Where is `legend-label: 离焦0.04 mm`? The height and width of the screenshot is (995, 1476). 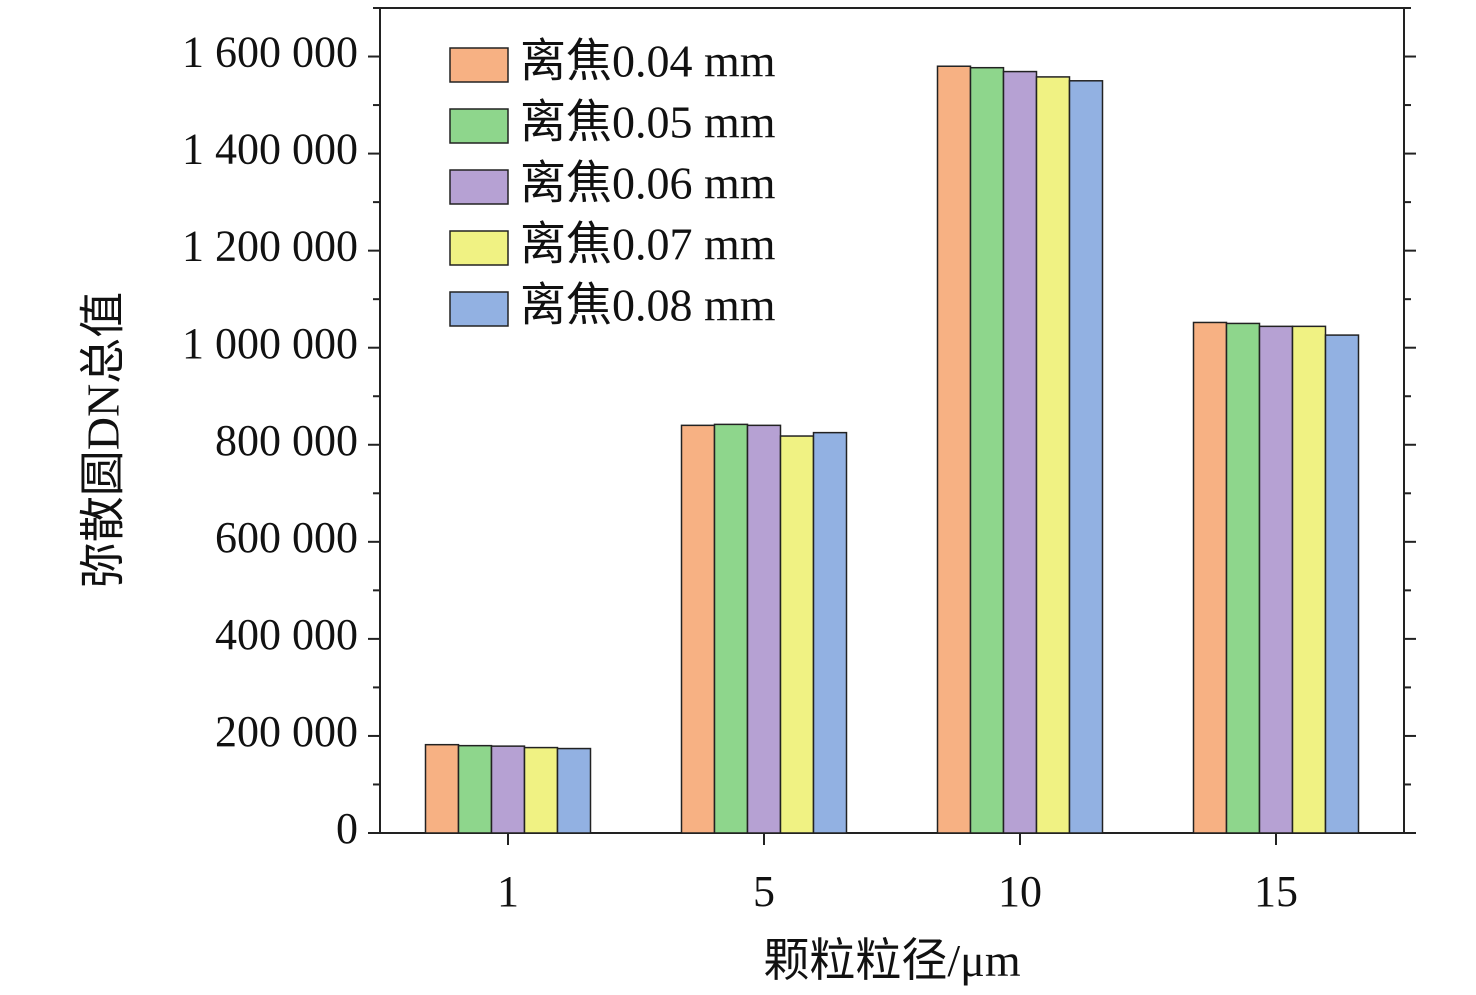
legend-label: 离焦0.04 mm is located at coordinates (648, 61).